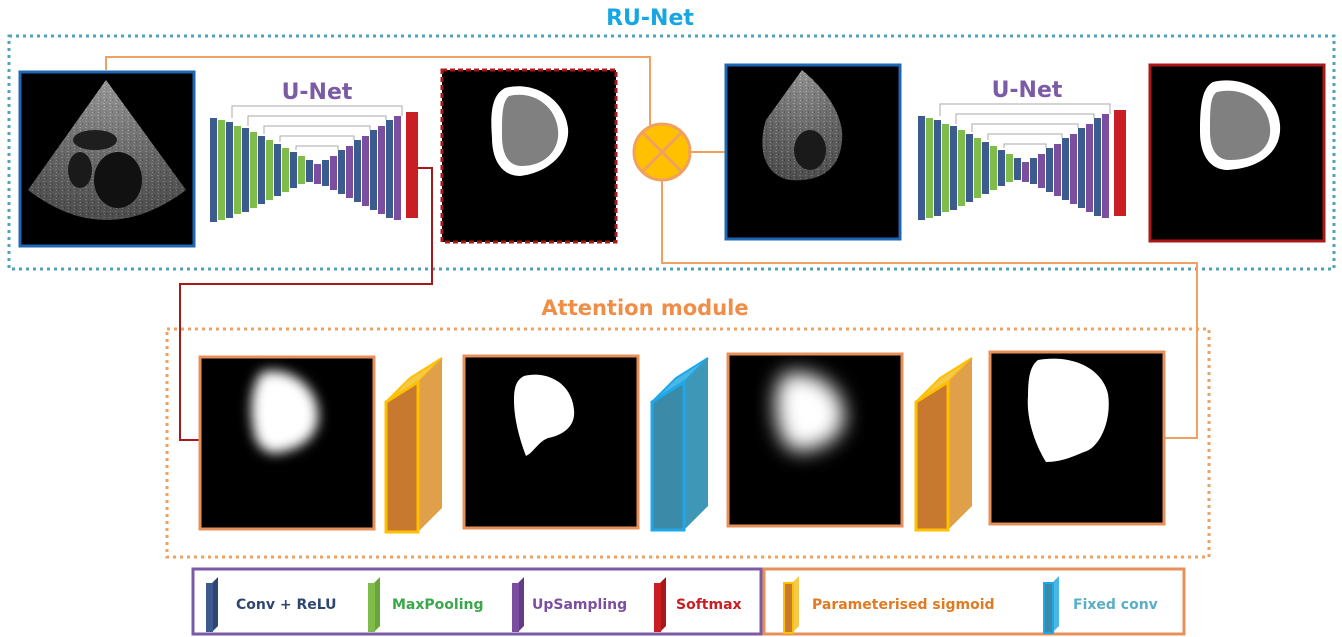 The image size is (1342, 637). Describe the element at coordinates (580, 605) in the screenshot. I see `legend-upsampling-label: UpSampling` at that location.